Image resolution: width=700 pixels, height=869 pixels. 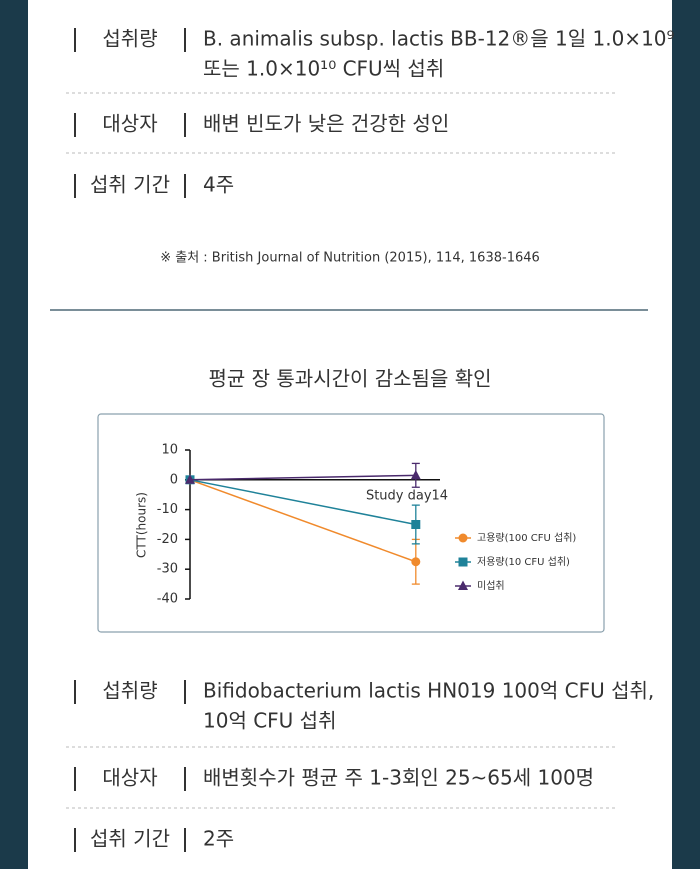 What do you see at coordinates (407, 496) in the screenshot?
I see `annotation: Study day14` at bounding box center [407, 496].